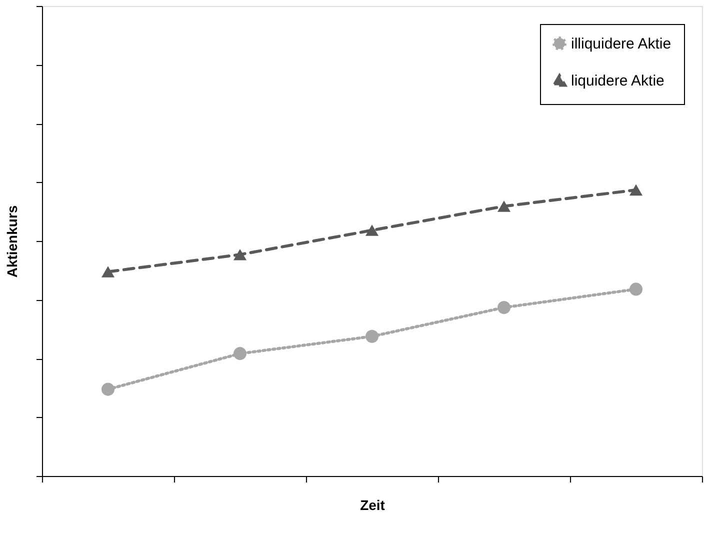 The width and height of the screenshot is (728, 540). I want to click on y-axis-title: Aktienkurs, so click(12, 241).